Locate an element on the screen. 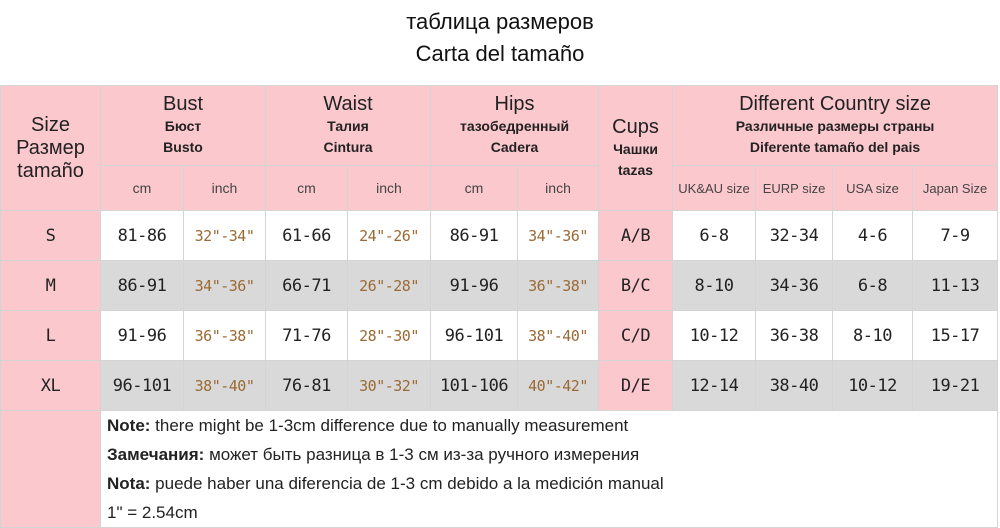 This screenshot has width=1000, height=528. table-cell: 4-6 is located at coordinates (873, 235).